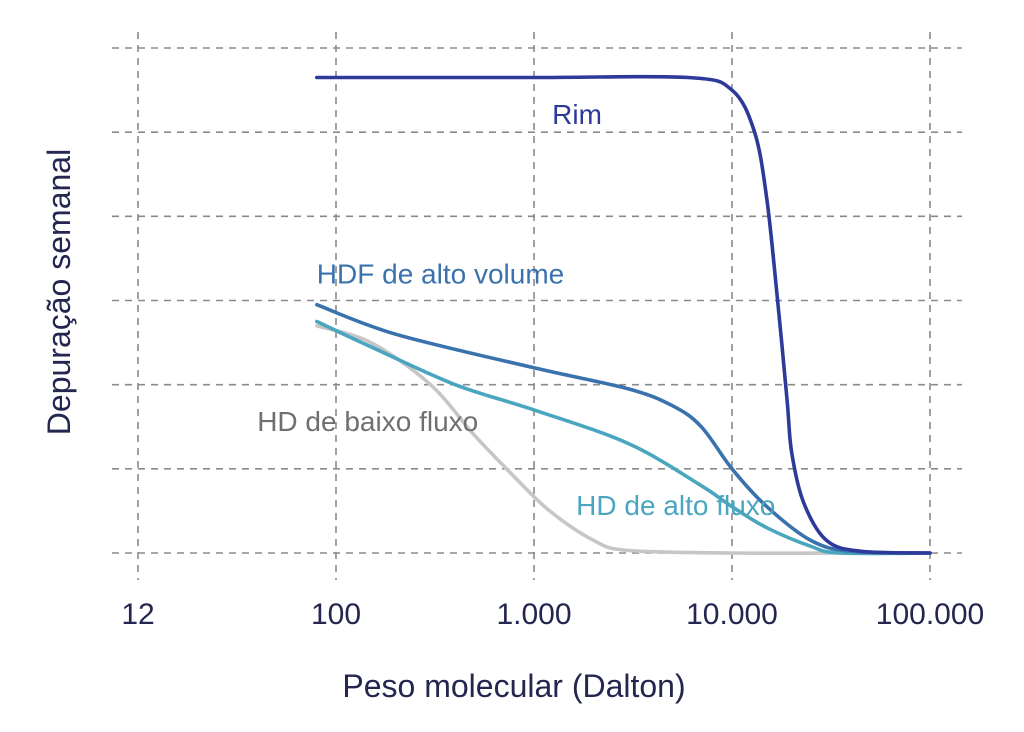  I want to click on series-label-2: HD de alto fluxo, so click(675, 505).